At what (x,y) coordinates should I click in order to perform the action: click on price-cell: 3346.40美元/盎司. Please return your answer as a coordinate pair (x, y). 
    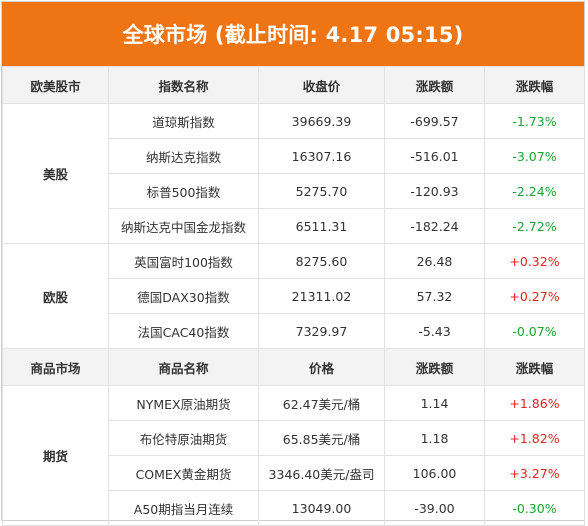
    Looking at the image, I should click on (321, 473).